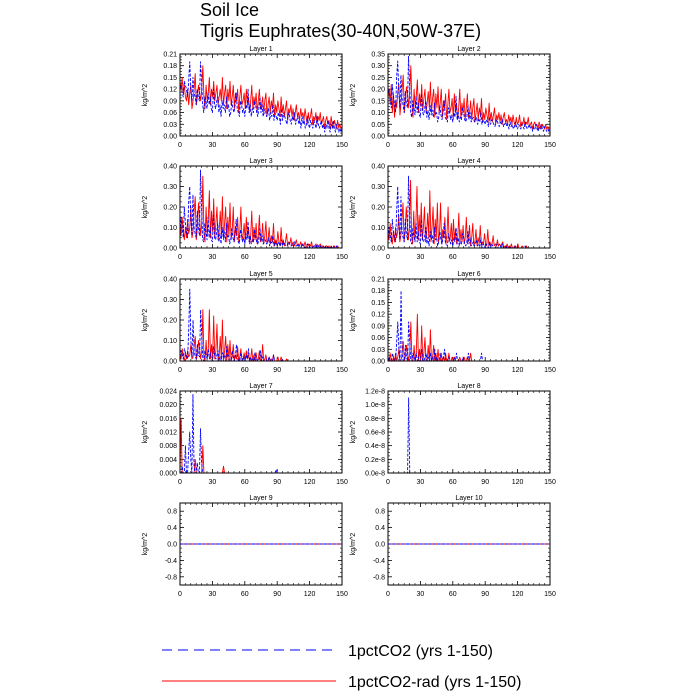 This screenshot has height=700, width=700. What do you see at coordinates (168, 474) in the screenshot?
I see `y-tick-label: 0.000` at bounding box center [168, 474].